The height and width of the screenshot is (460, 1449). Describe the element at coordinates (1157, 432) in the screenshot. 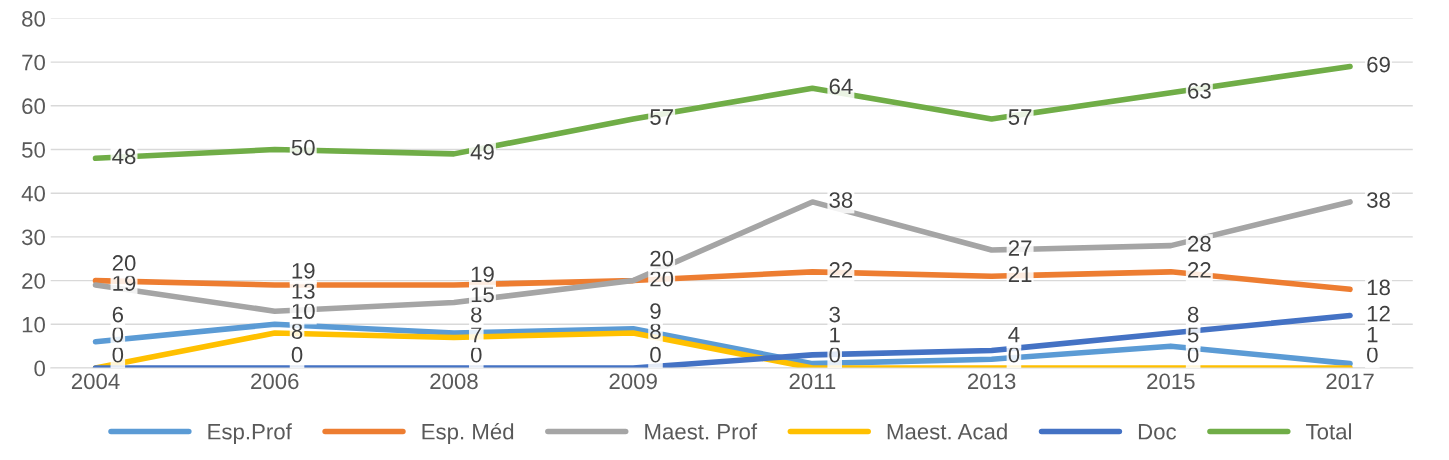

I see `legend-label: Doc` at that location.